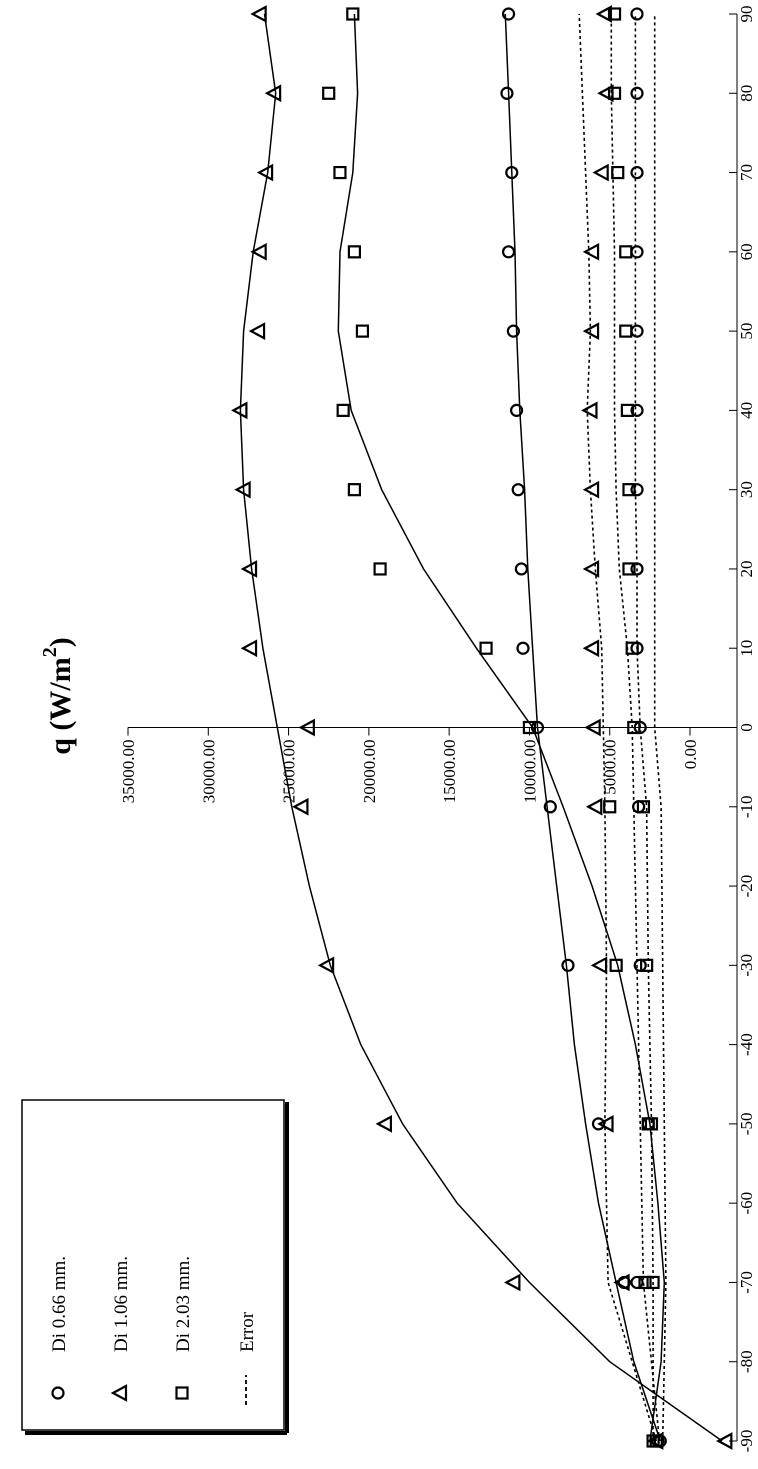  Describe the element at coordinates (247, 1358) in the screenshot. I see `legend-item: Error` at that location.